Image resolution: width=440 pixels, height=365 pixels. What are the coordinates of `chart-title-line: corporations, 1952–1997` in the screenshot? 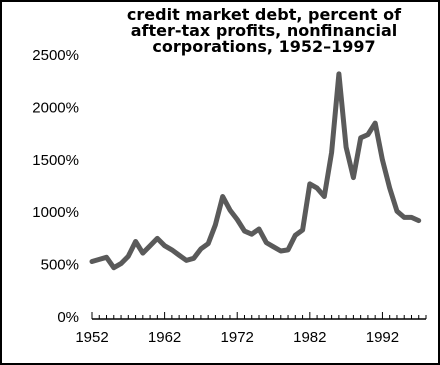 It's located at (263, 46).